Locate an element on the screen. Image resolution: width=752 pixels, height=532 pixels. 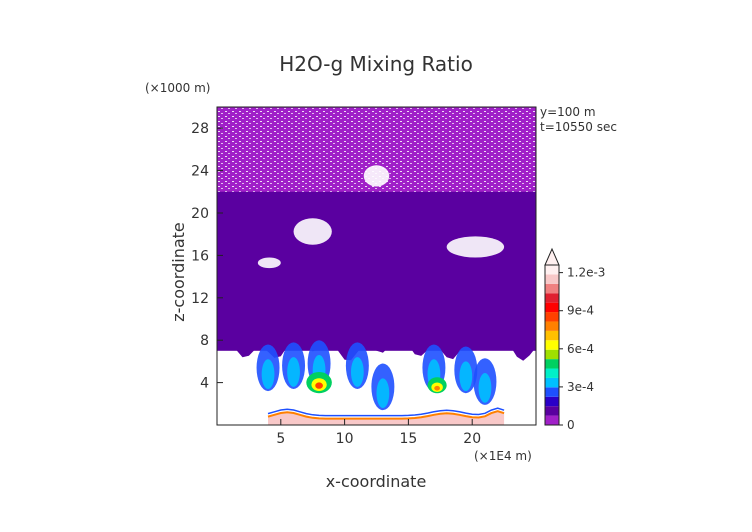
colorbar-label: 3e-4 is located at coordinates (580, 387).